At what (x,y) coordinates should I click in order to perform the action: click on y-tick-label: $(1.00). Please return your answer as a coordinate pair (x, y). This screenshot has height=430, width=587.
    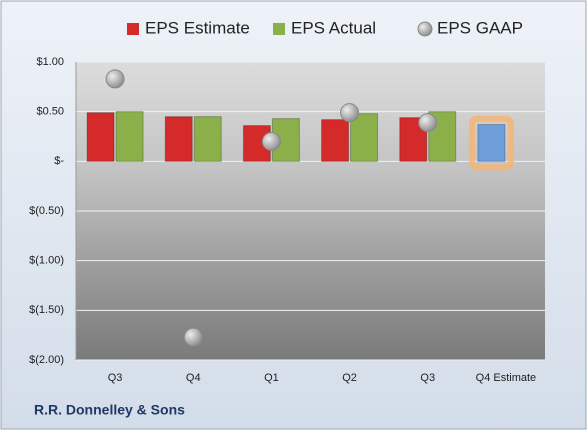
    Looking at the image, I should click on (46, 261).